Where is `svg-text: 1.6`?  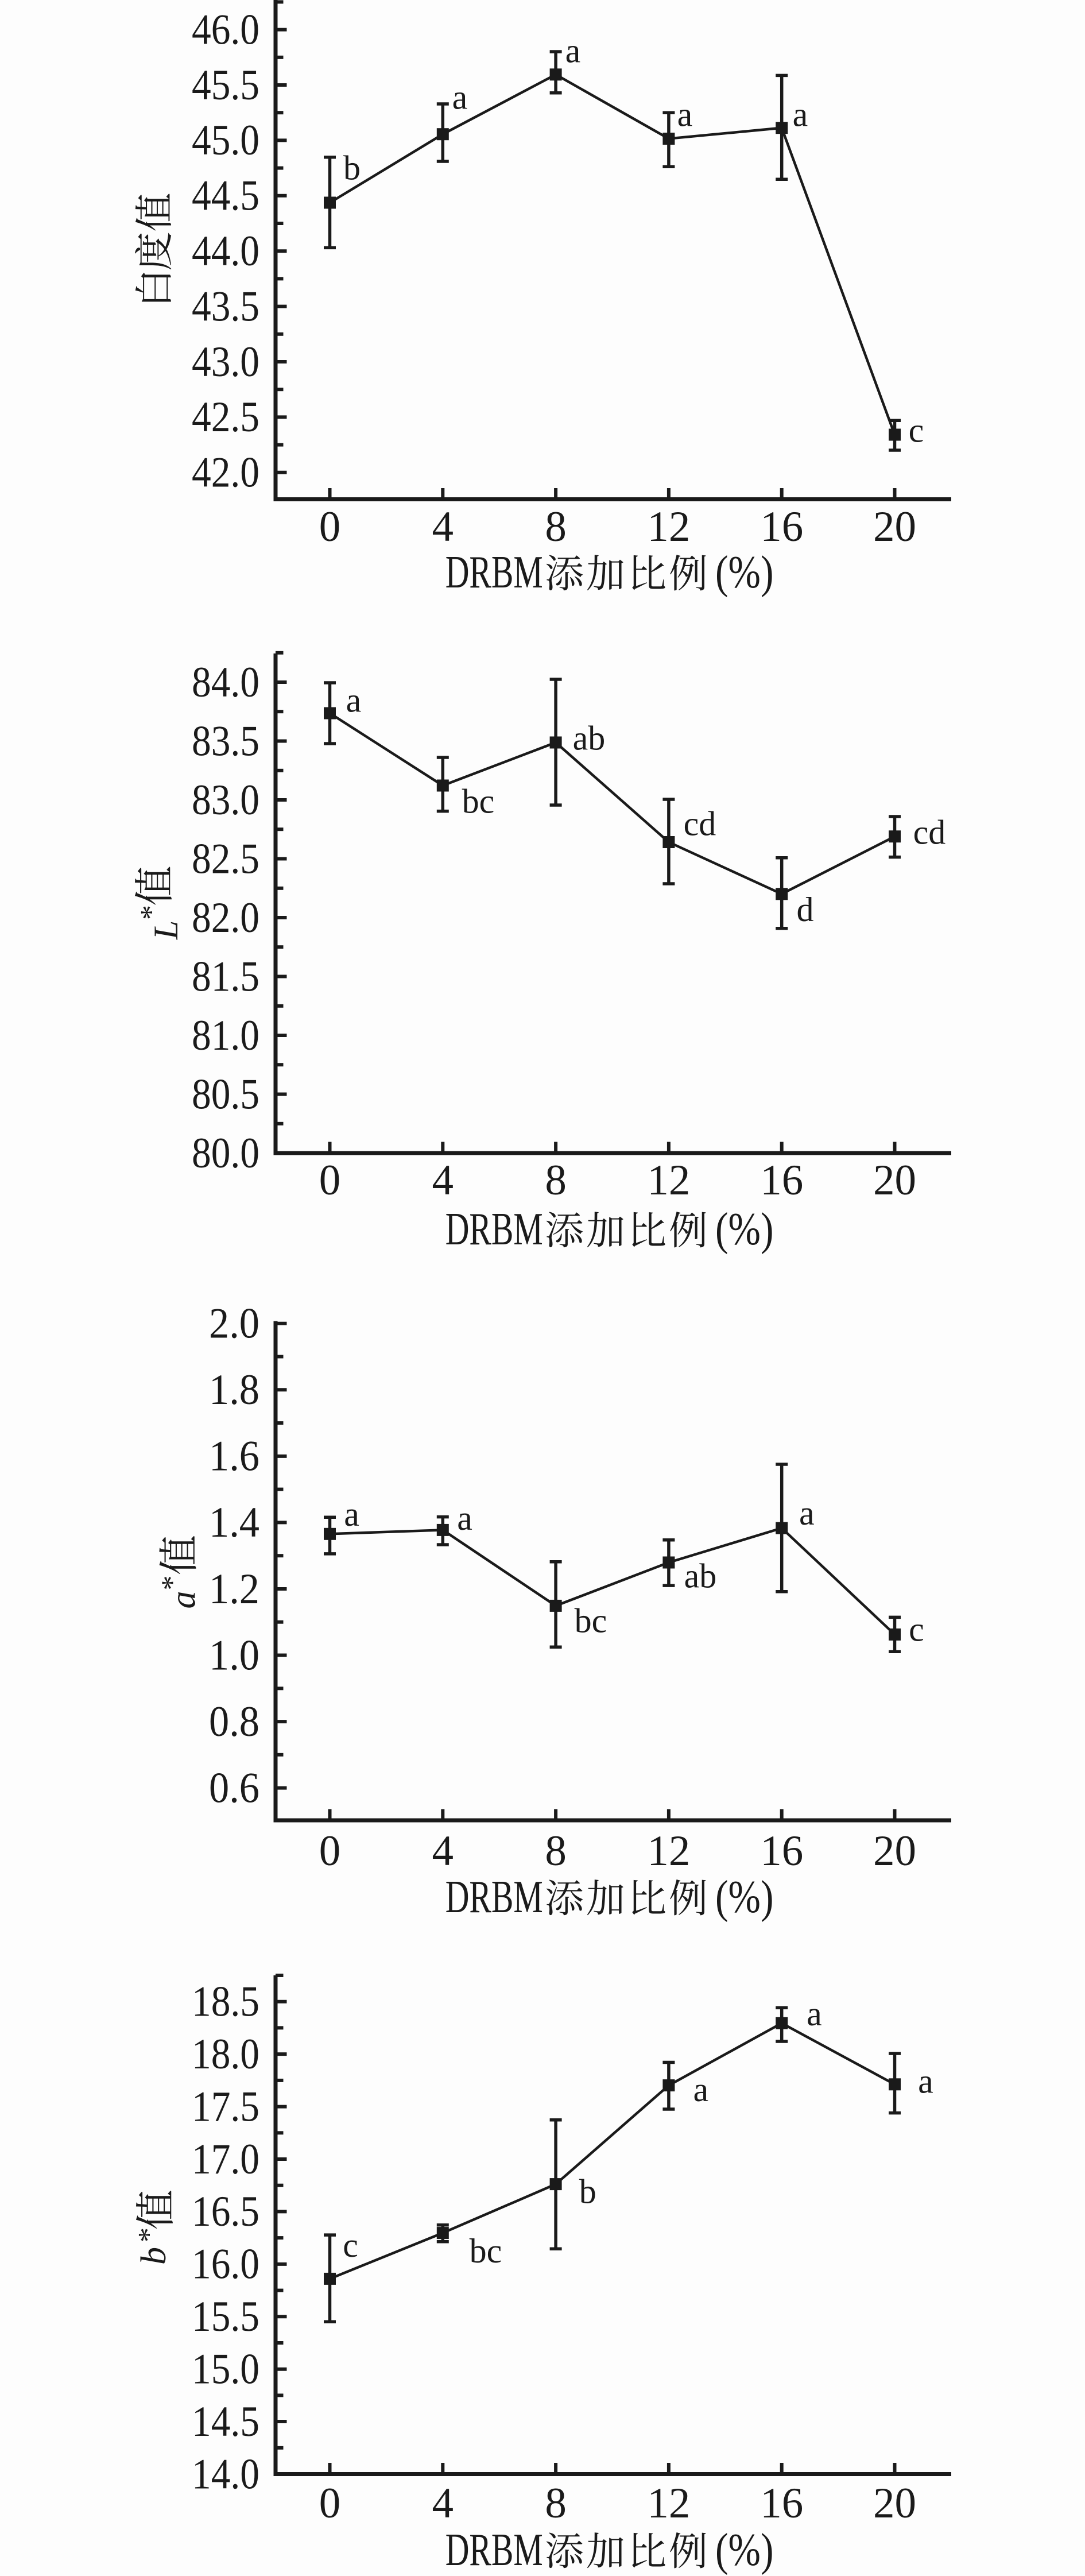
svg-text: 1.6 is located at coordinates (234, 1456).